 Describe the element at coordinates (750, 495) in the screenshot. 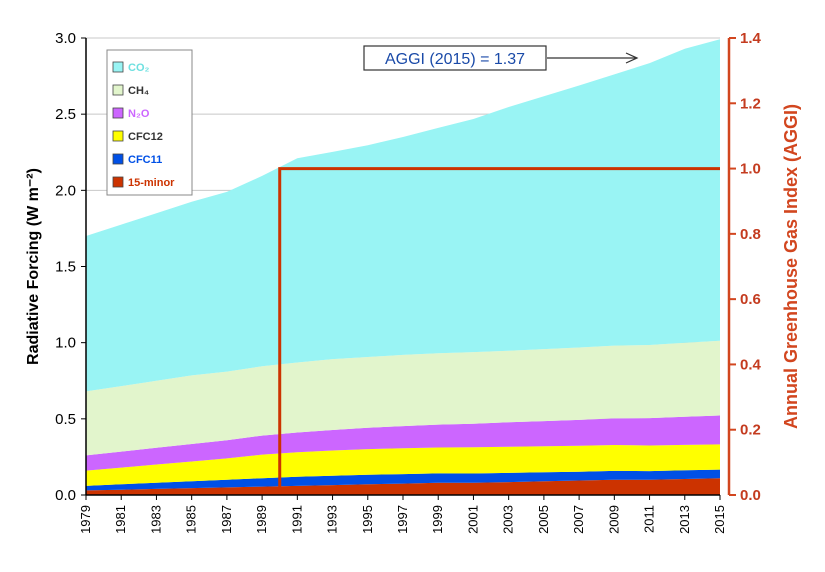

I see `right-tick-label: 0.0` at that location.